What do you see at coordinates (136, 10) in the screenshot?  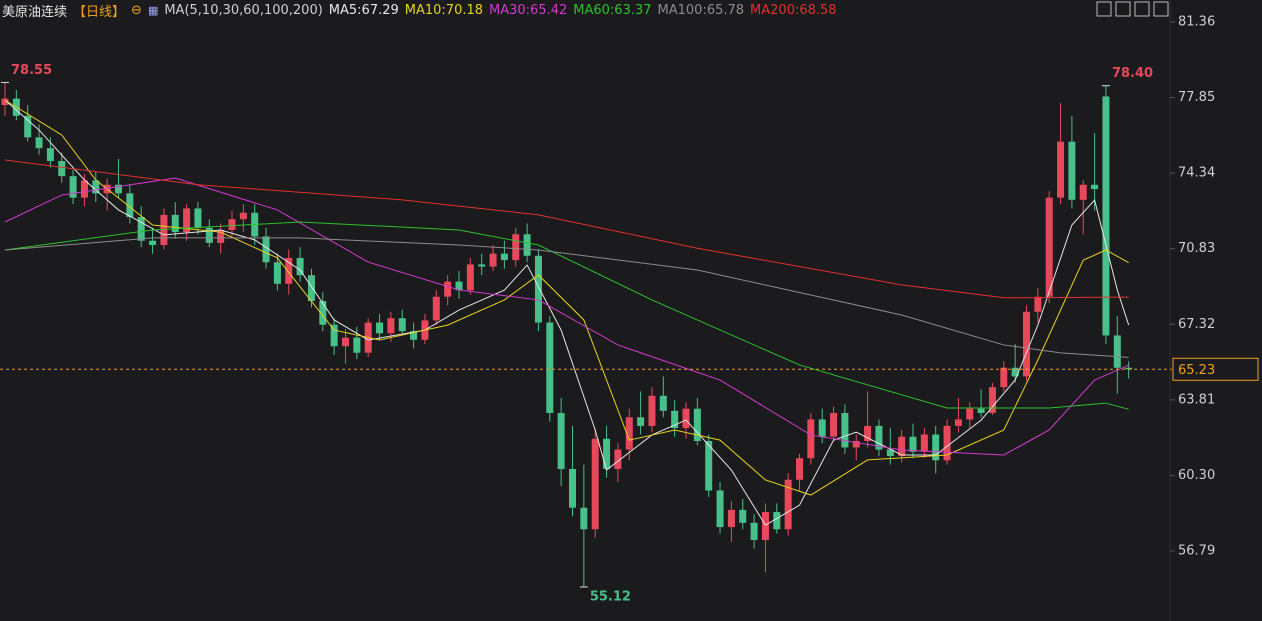 I see `toggle-icon: ⊖` at bounding box center [136, 10].